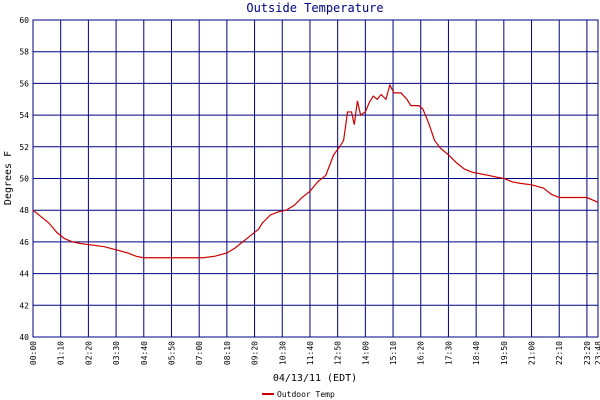 The width and height of the screenshot is (600, 400). What do you see at coordinates (393, 353) in the screenshot?
I see `x-tick-label: 15:10` at bounding box center [393, 353].